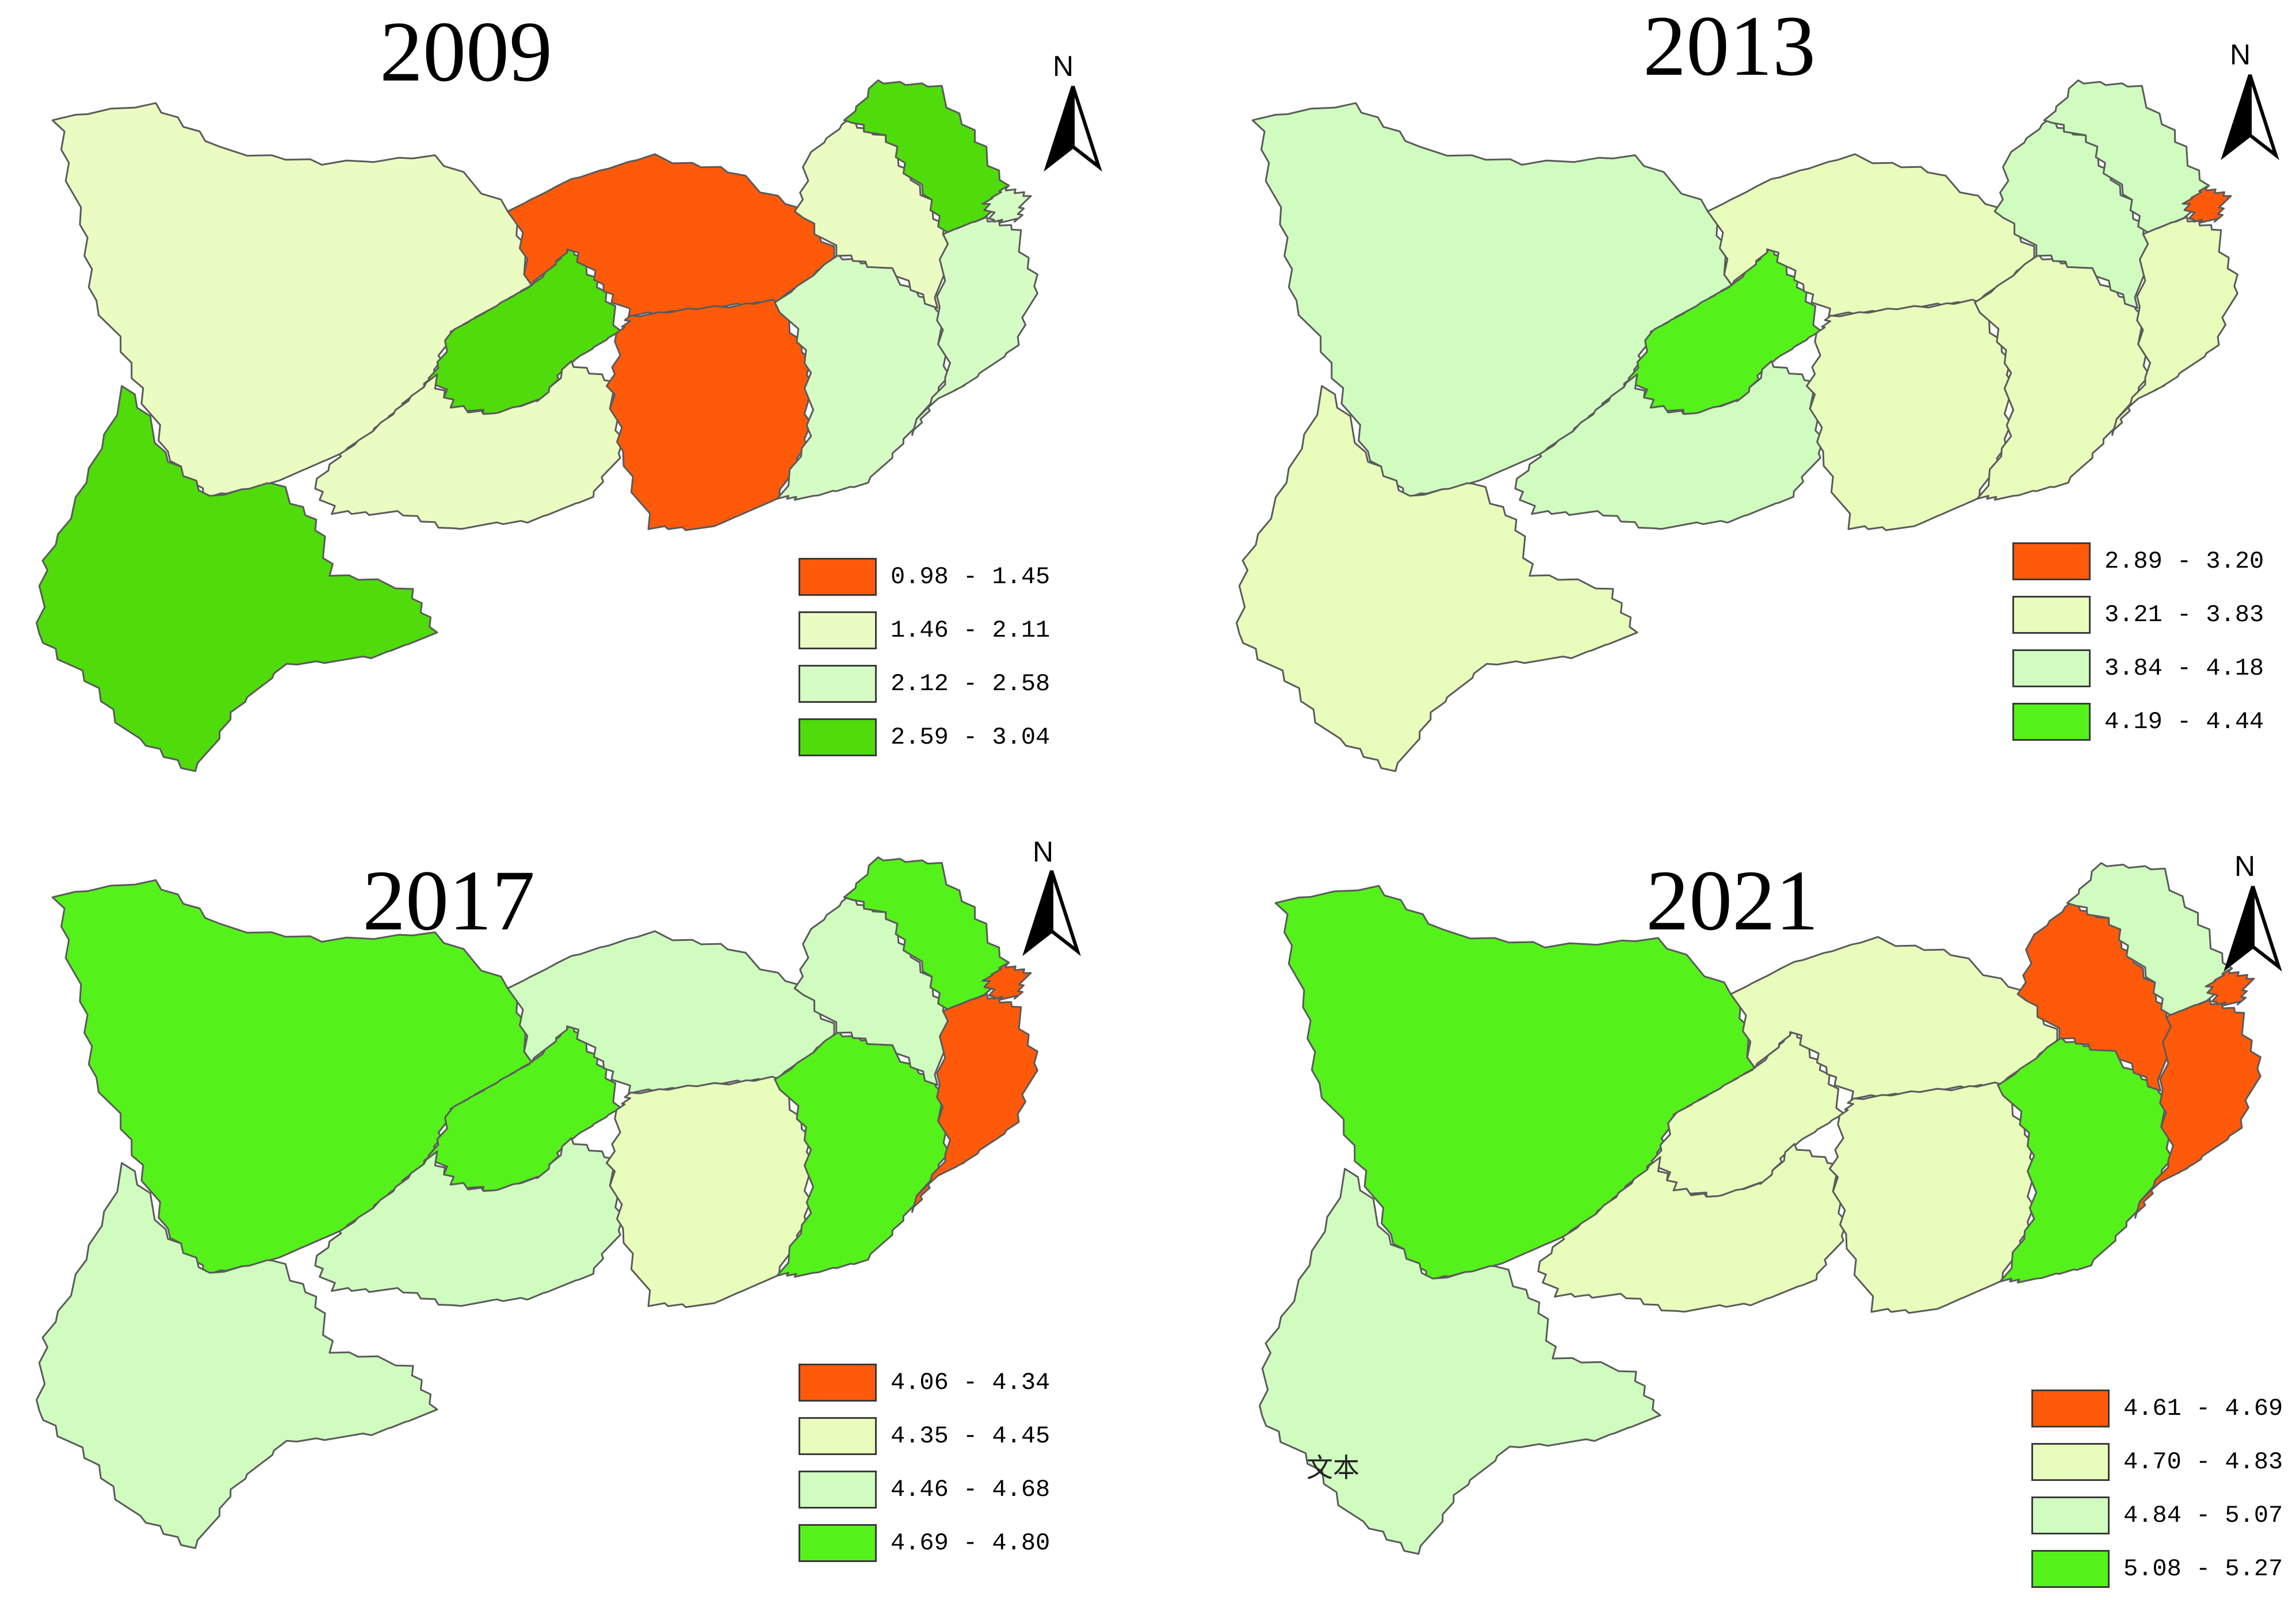 The image size is (2296, 1600). Describe the element at coordinates (970, 577) in the screenshot. I see `legend-label: 0.98 - 1.45` at that location.